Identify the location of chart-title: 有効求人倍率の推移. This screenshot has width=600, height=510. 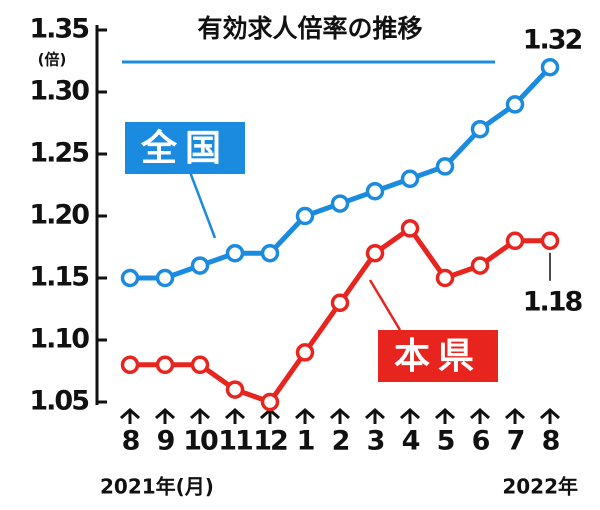
(309, 28).